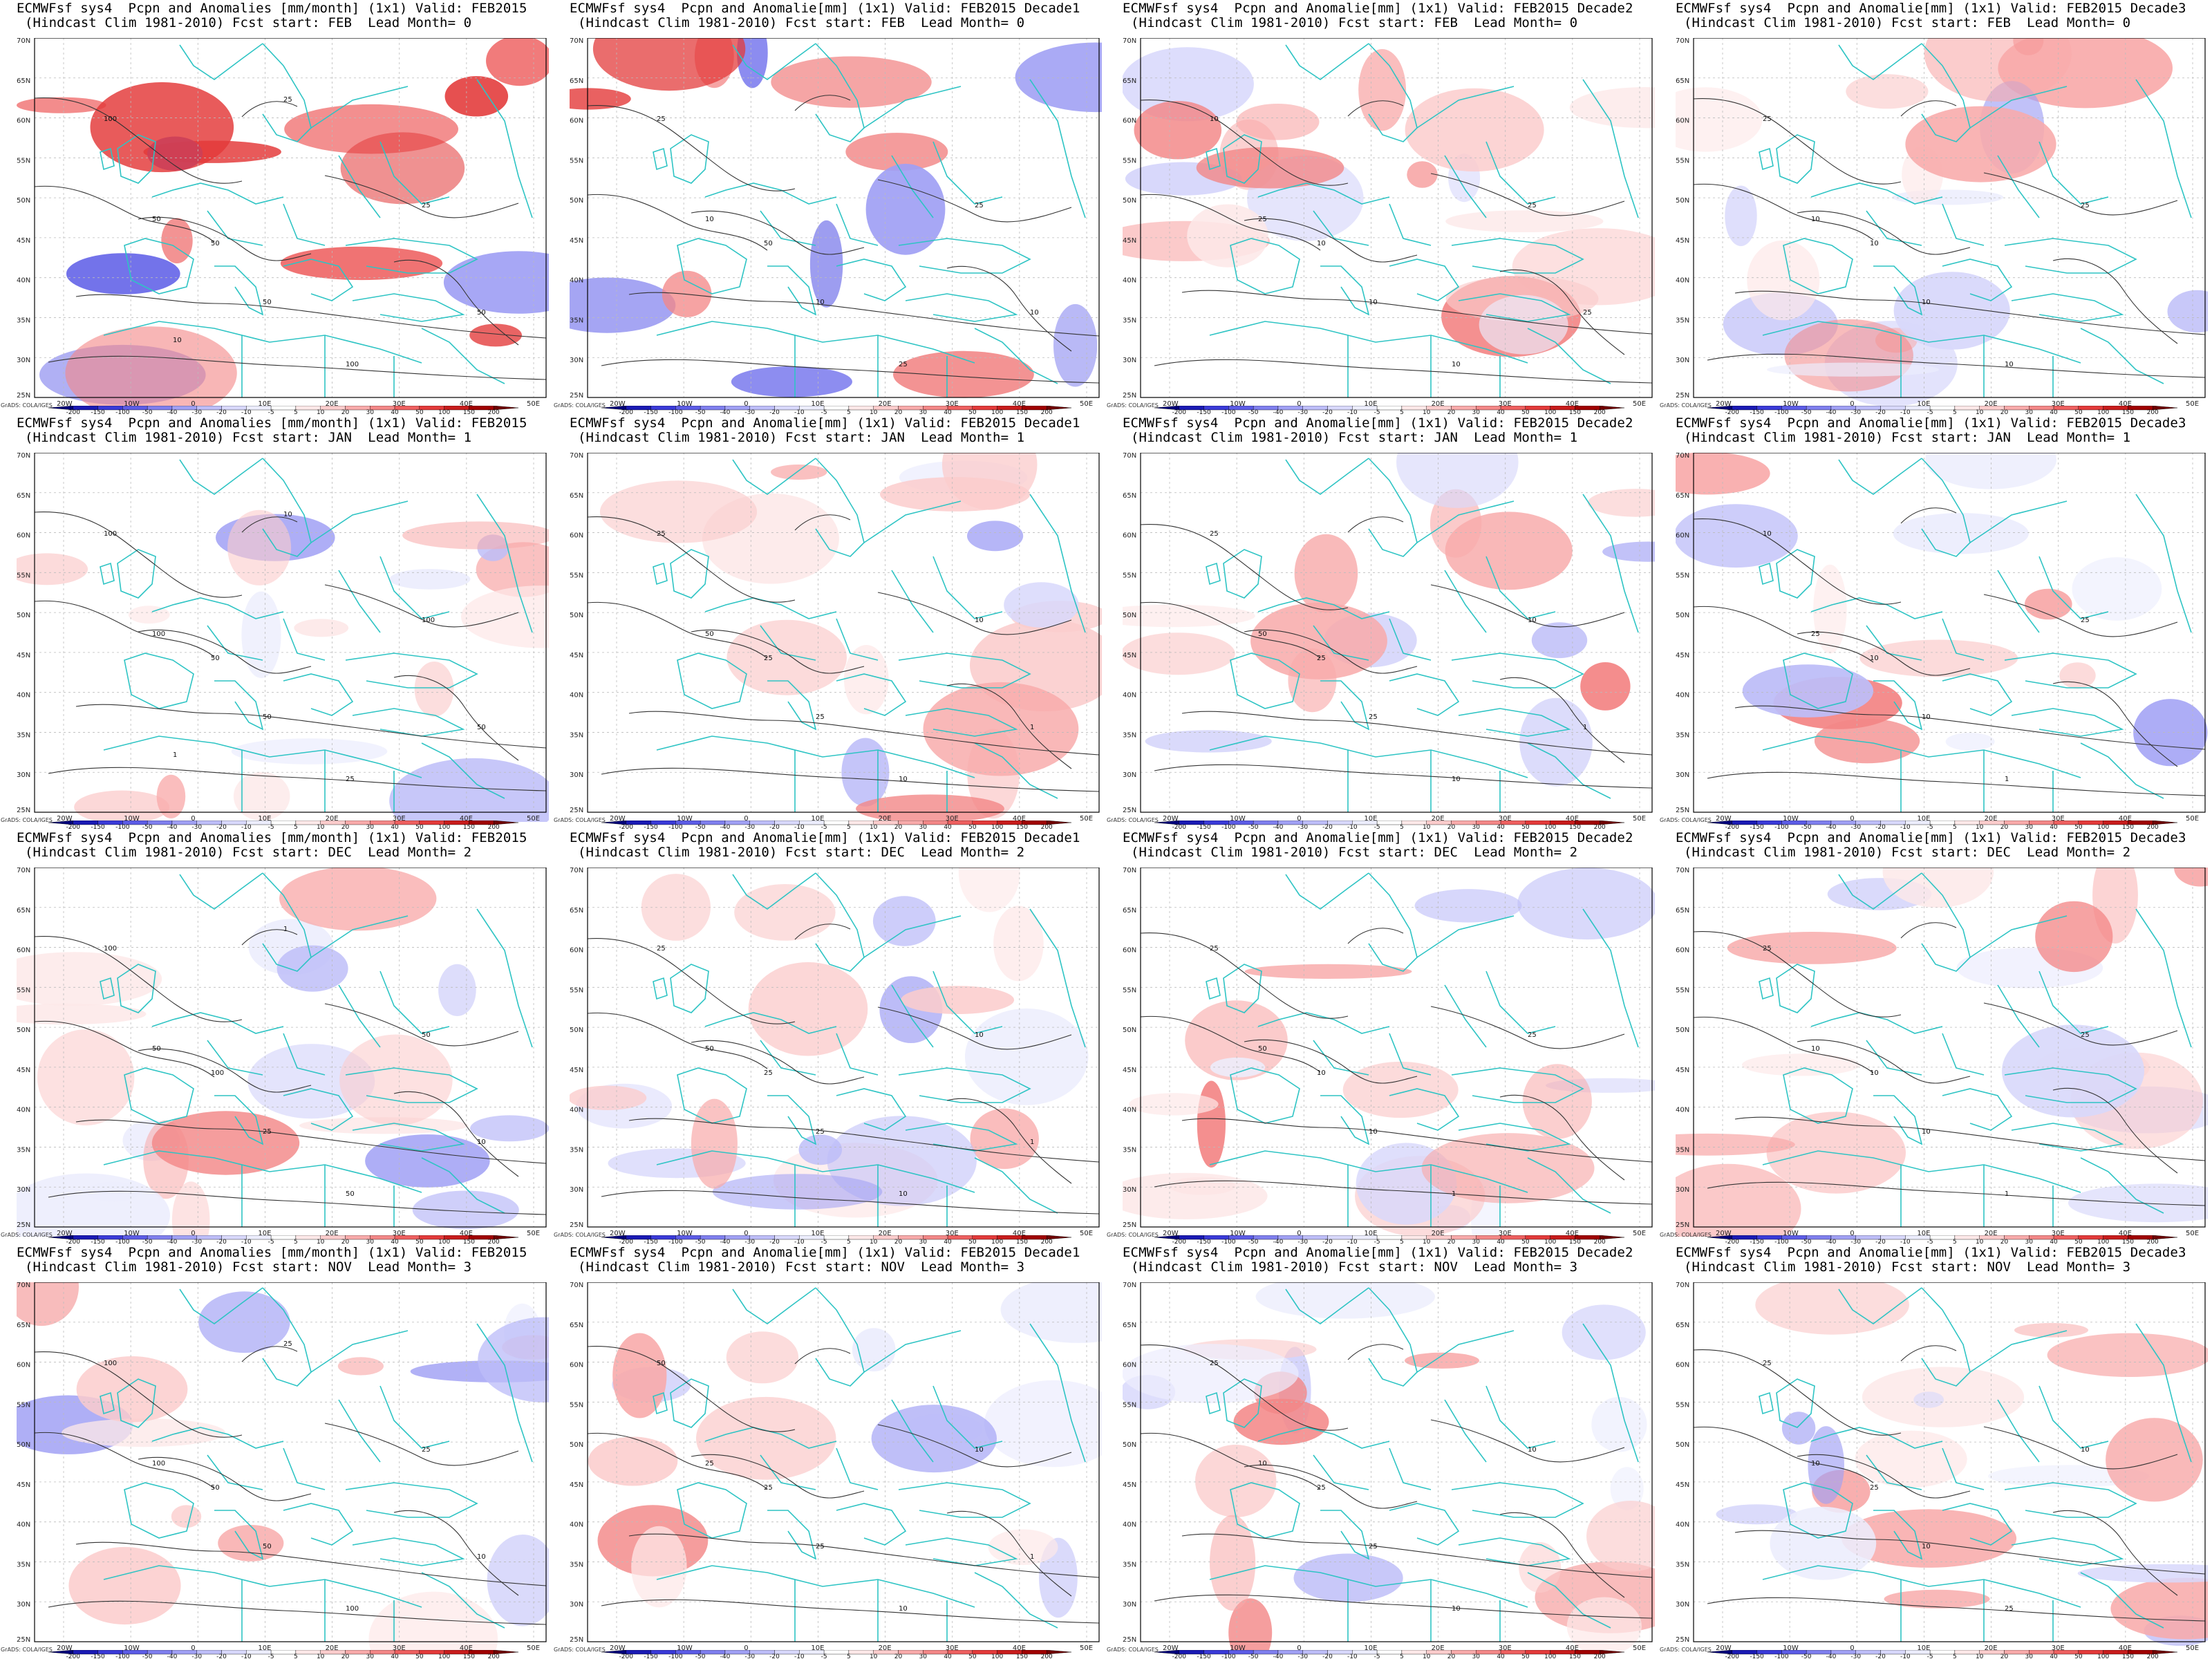 This screenshot has width=2212, height=1659. I want to click on lon-tick-label: 0, so click(746, 819).